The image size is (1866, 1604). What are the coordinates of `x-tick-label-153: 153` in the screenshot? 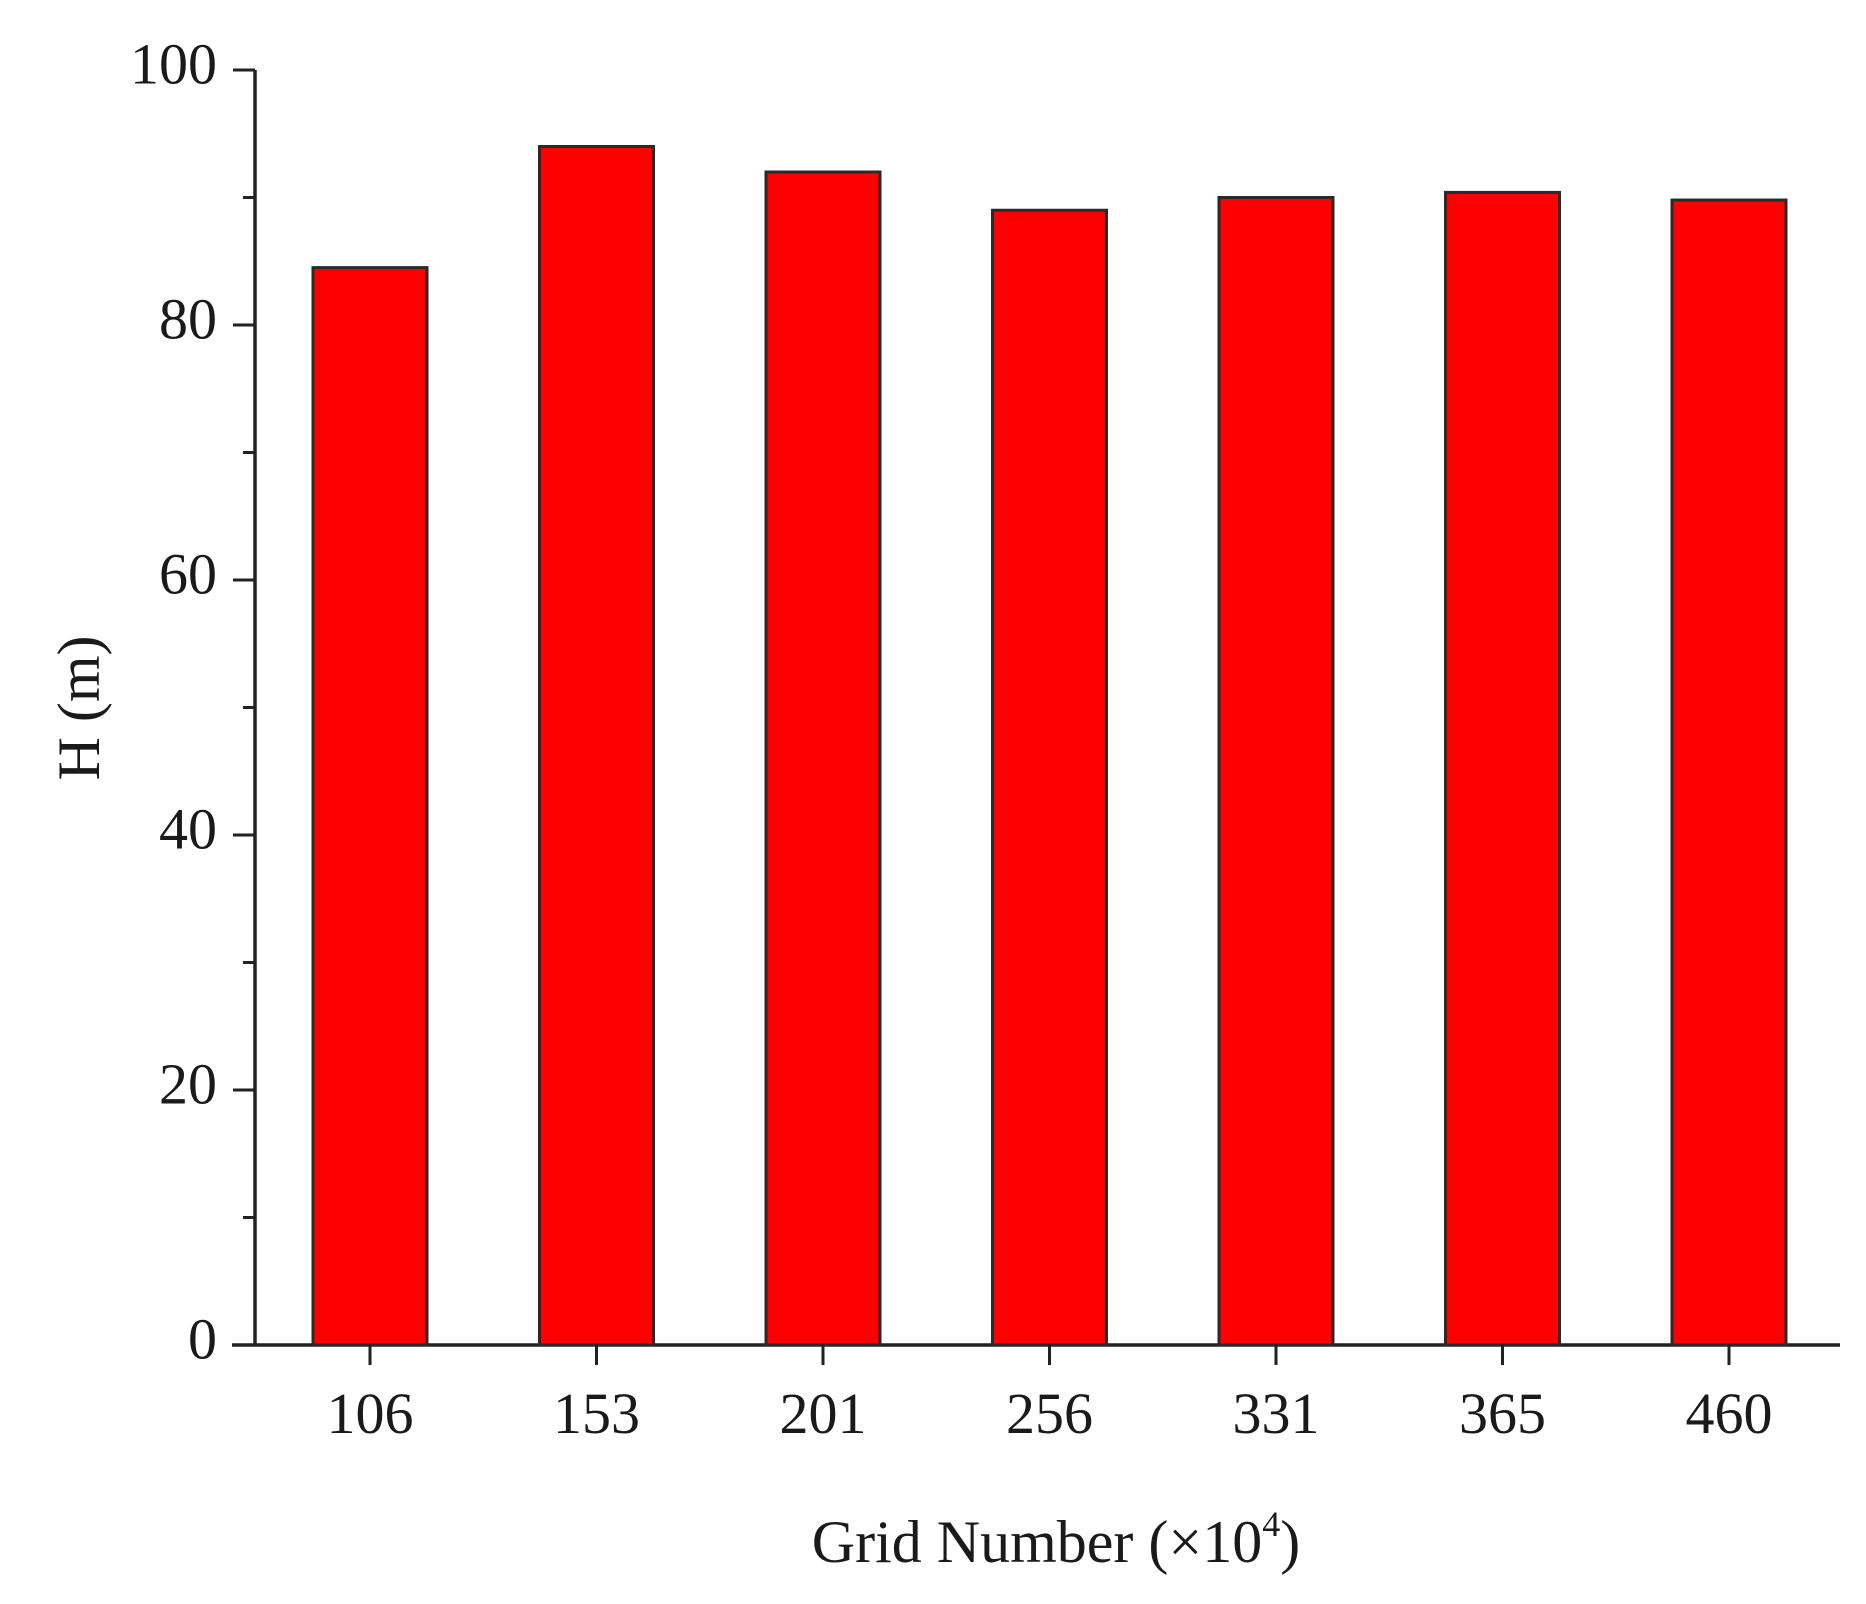 It's located at (596, 1413).